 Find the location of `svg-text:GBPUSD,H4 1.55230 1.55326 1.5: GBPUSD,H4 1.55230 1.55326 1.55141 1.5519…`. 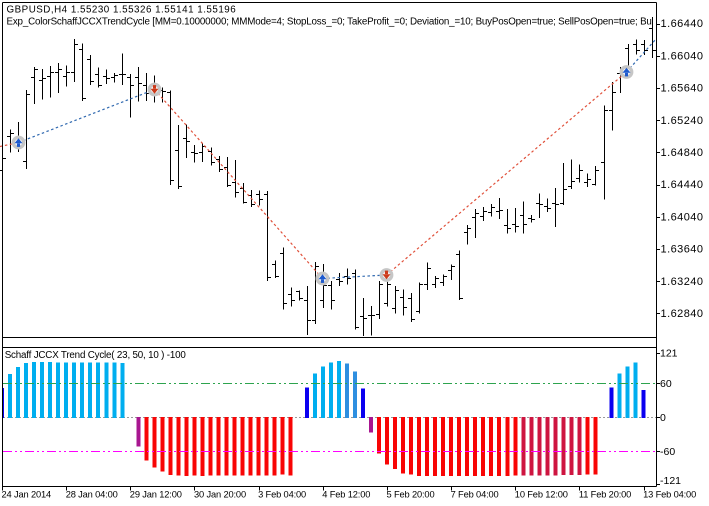

svg-text:GBPUSD,H4 1.55230 1.55326 1.5: GBPUSD,H4 1.55230 1.55326 1.55141 1.5519… is located at coordinates (122, 10).